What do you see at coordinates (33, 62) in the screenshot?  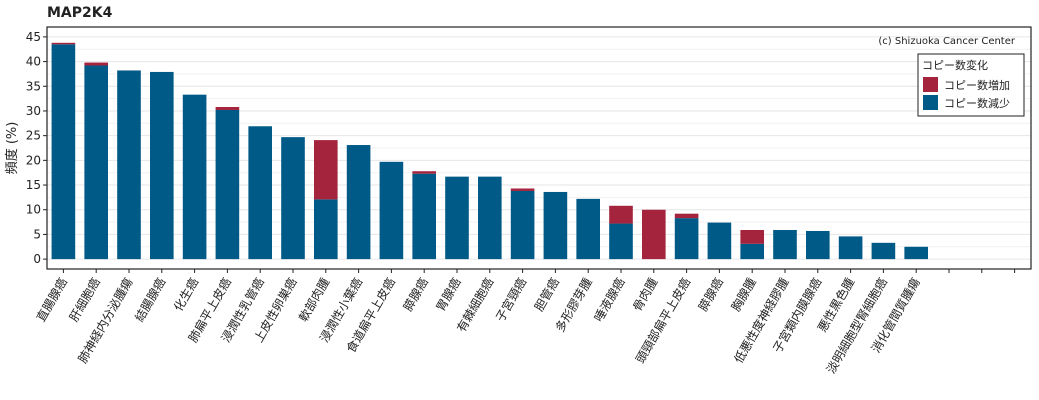 I see `y-tick-label: 40` at bounding box center [33, 62].